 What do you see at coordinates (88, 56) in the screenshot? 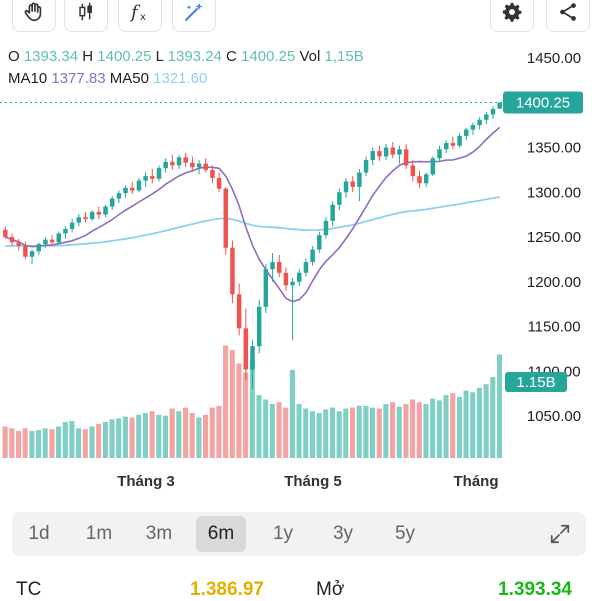
I see `high-label: H` at bounding box center [88, 56].